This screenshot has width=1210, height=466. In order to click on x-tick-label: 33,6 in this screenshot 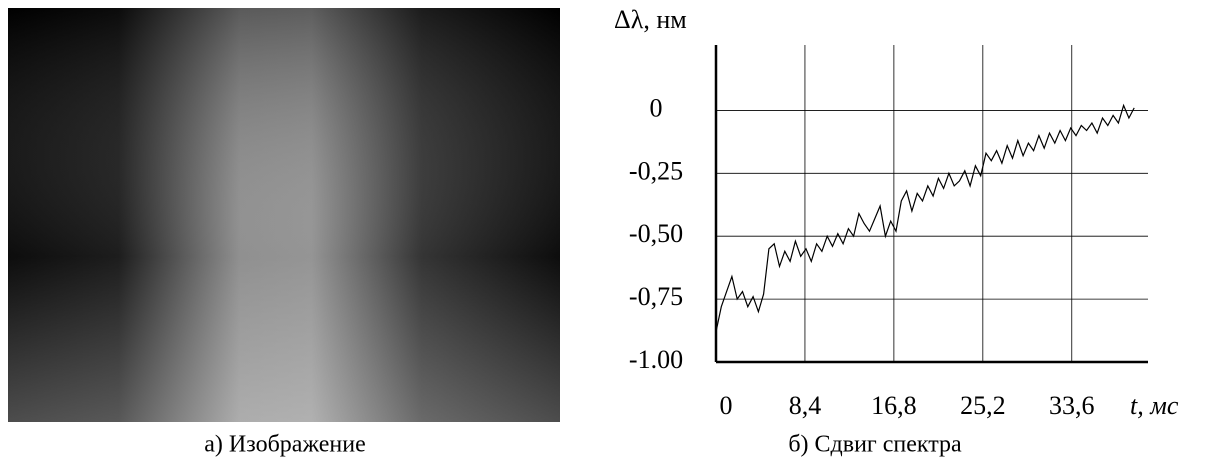, I will do `click(1072, 405)`.